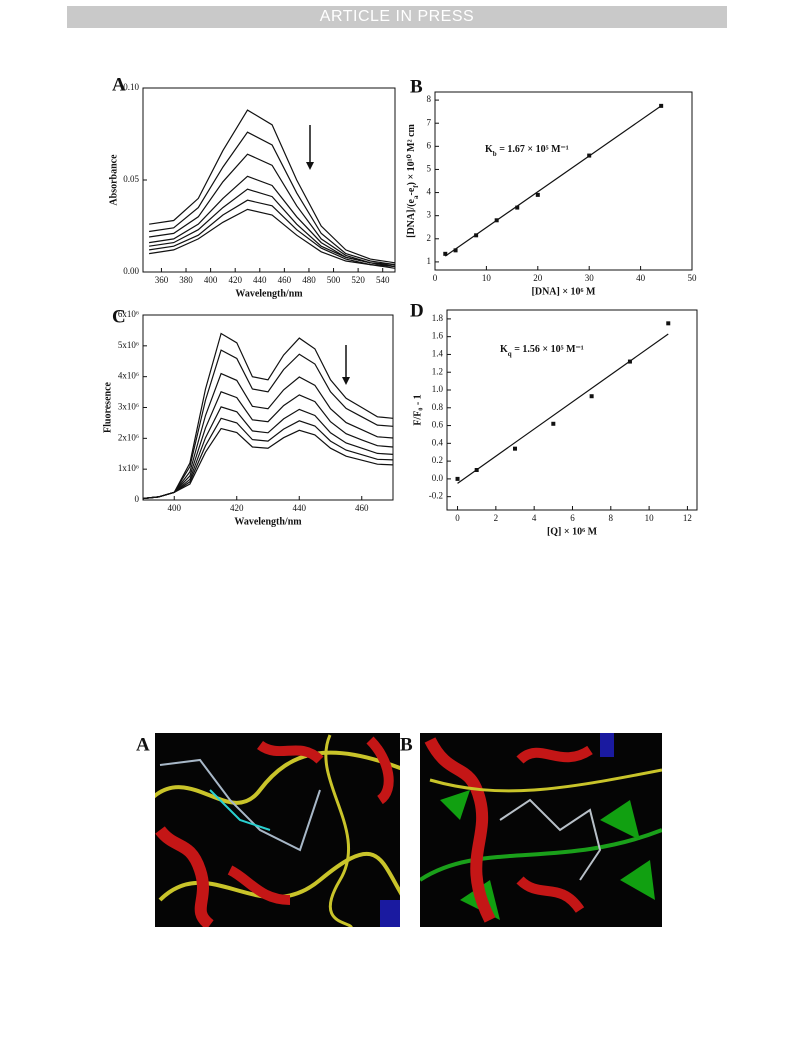 The image size is (793, 1057). Describe the element at coordinates (128, 437) in the screenshot. I see `y-tick-label: 2x10⁶` at that location.